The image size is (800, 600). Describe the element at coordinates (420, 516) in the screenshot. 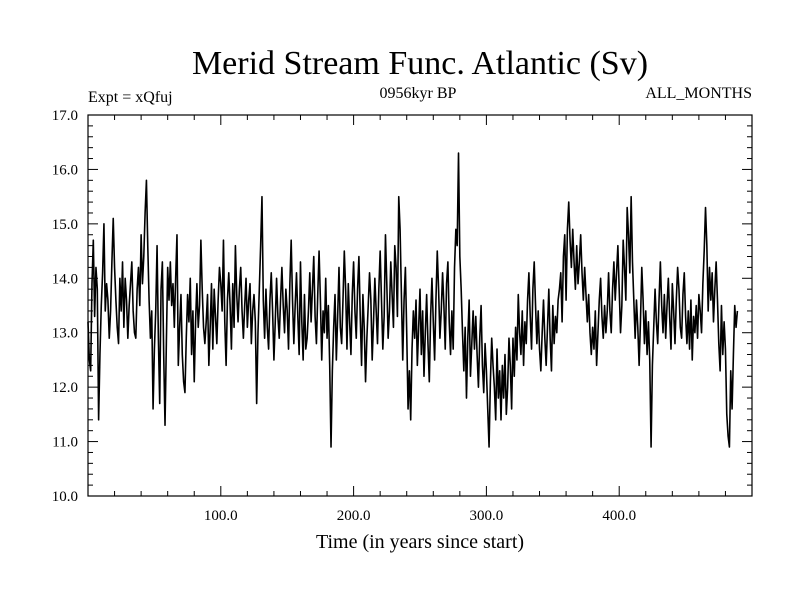

I see `x-tick-labels: 100.0 200.0 300.0 400.0` at that location.